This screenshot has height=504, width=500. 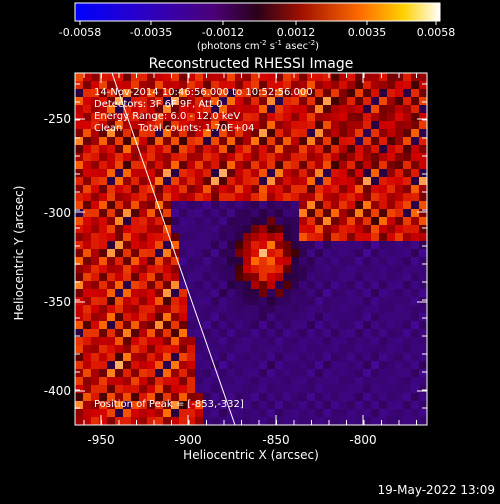 I want to click on peak-position-label: Position of Peak = [-853,-332], so click(x=169, y=404).